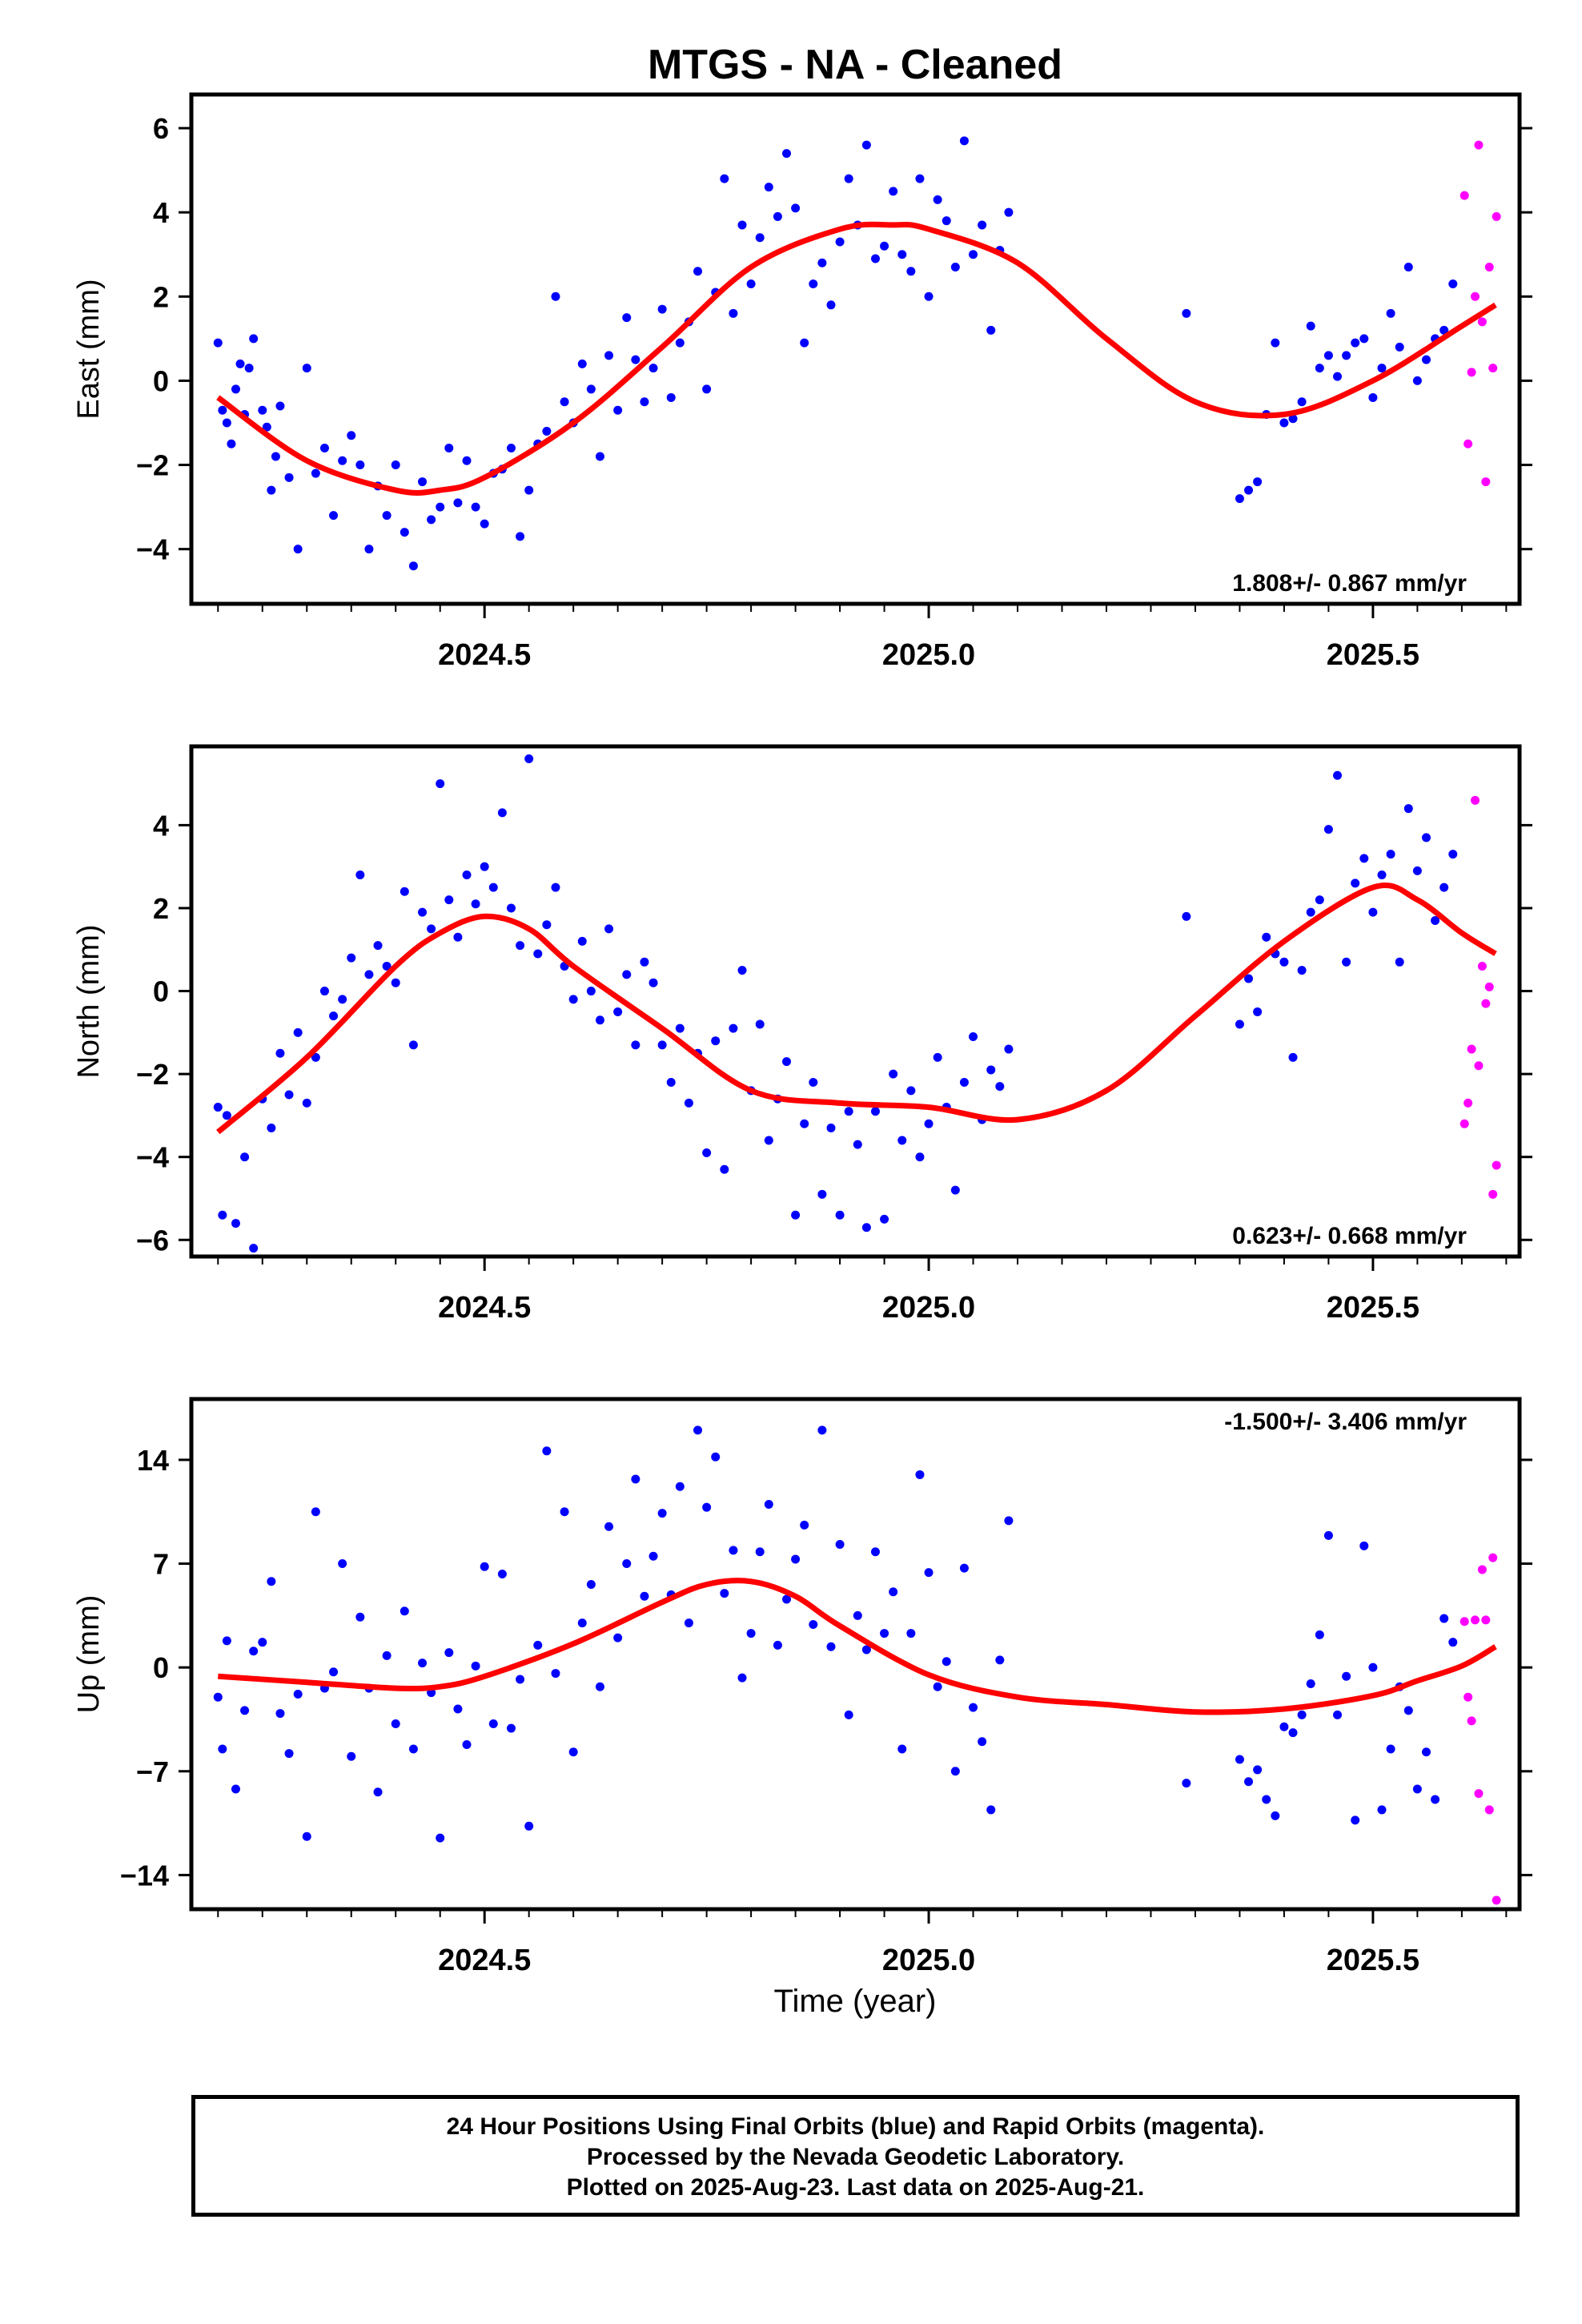  What do you see at coordinates (89, 1001) in the screenshot?
I see `north-y-axis-label: North (mm)` at bounding box center [89, 1001].